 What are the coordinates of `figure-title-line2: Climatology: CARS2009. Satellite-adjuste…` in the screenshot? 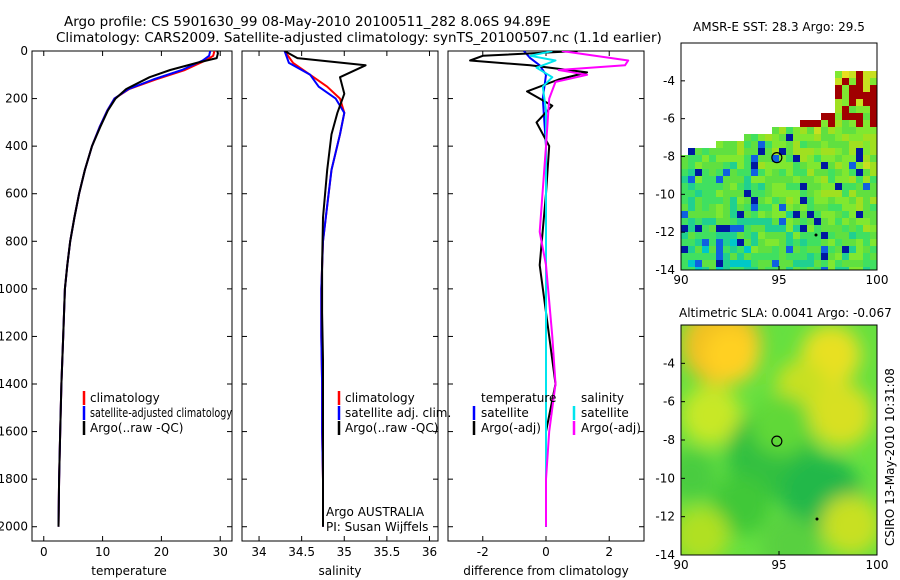 It's located at (359, 38).